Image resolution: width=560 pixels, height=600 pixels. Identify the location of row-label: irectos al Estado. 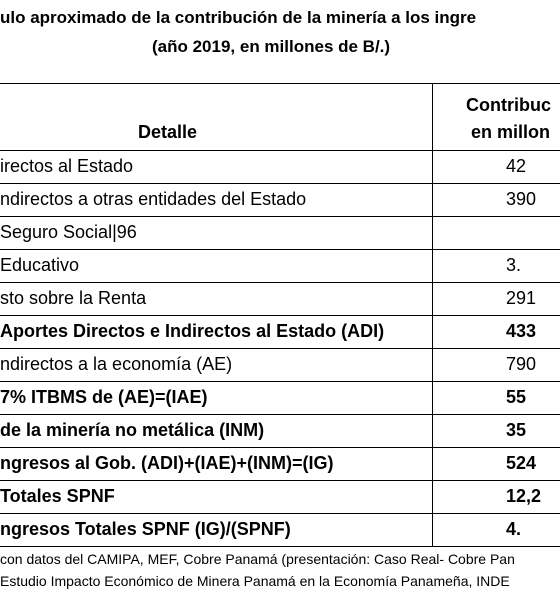
(67, 166).